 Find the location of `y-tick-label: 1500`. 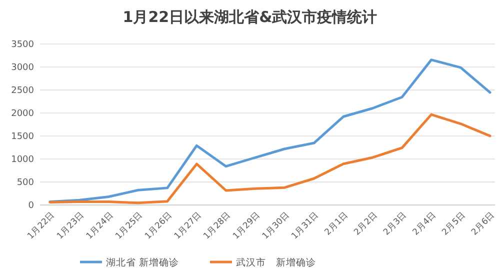

y-tick-label: 1500 is located at coordinates (22, 137).